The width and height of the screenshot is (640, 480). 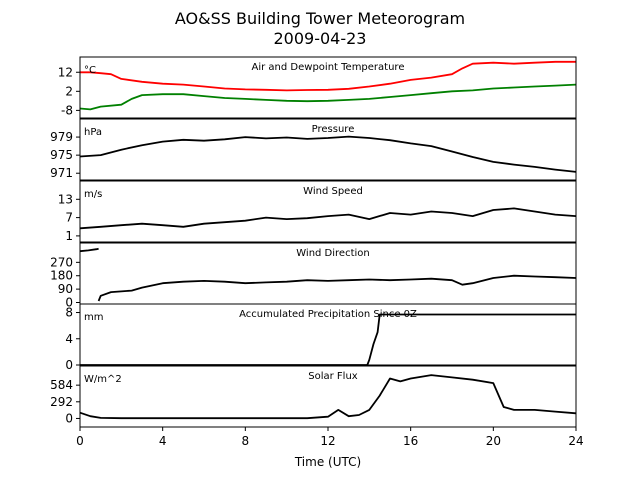 What do you see at coordinates (493, 441) in the screenshot?
I see `x-tick-label: 20` at bounding box center [493, 441].